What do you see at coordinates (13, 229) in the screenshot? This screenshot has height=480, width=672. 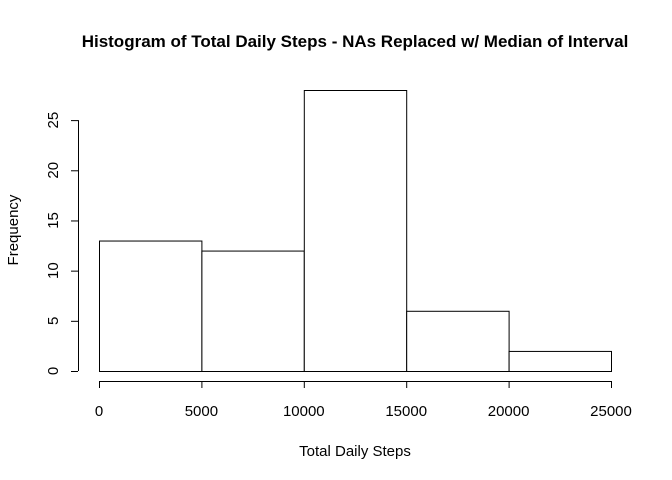 I see `y-axis-label: Frequency` at bounding box center [13, 229].